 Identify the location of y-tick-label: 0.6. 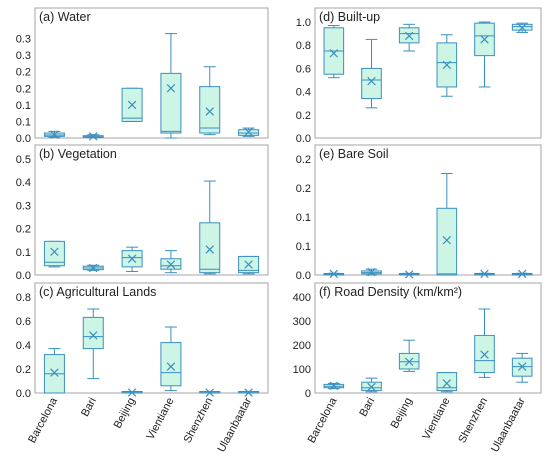
(303, 69).